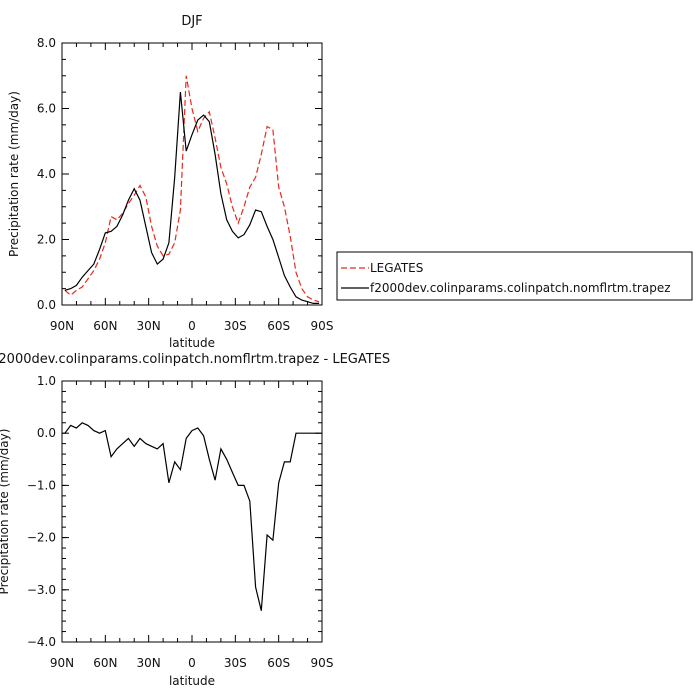 The image size is (700, 700). I want to click on chart2-xtick-label: 60N, so click(105, 663).